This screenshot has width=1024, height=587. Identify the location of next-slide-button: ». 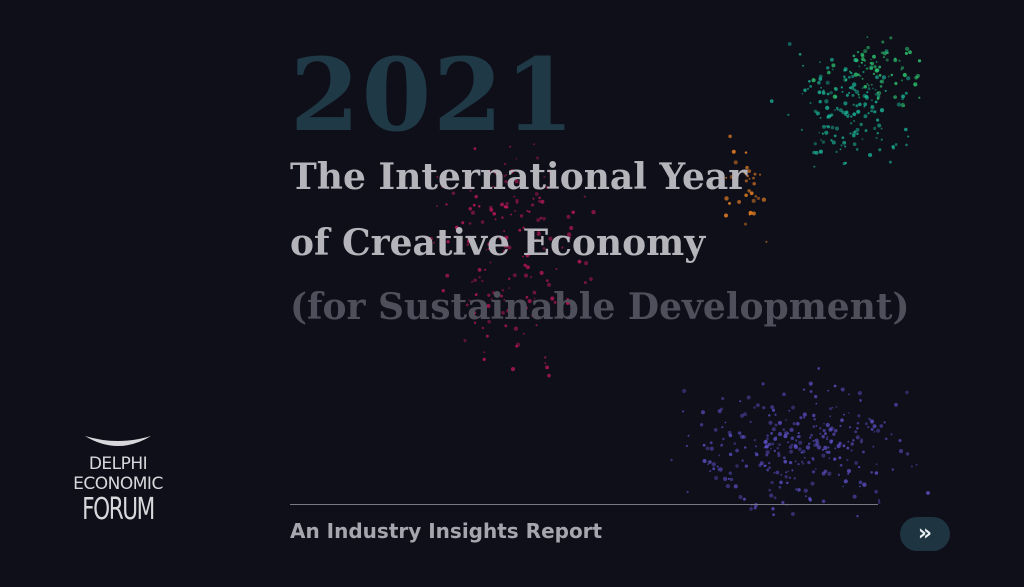
(925, 534).